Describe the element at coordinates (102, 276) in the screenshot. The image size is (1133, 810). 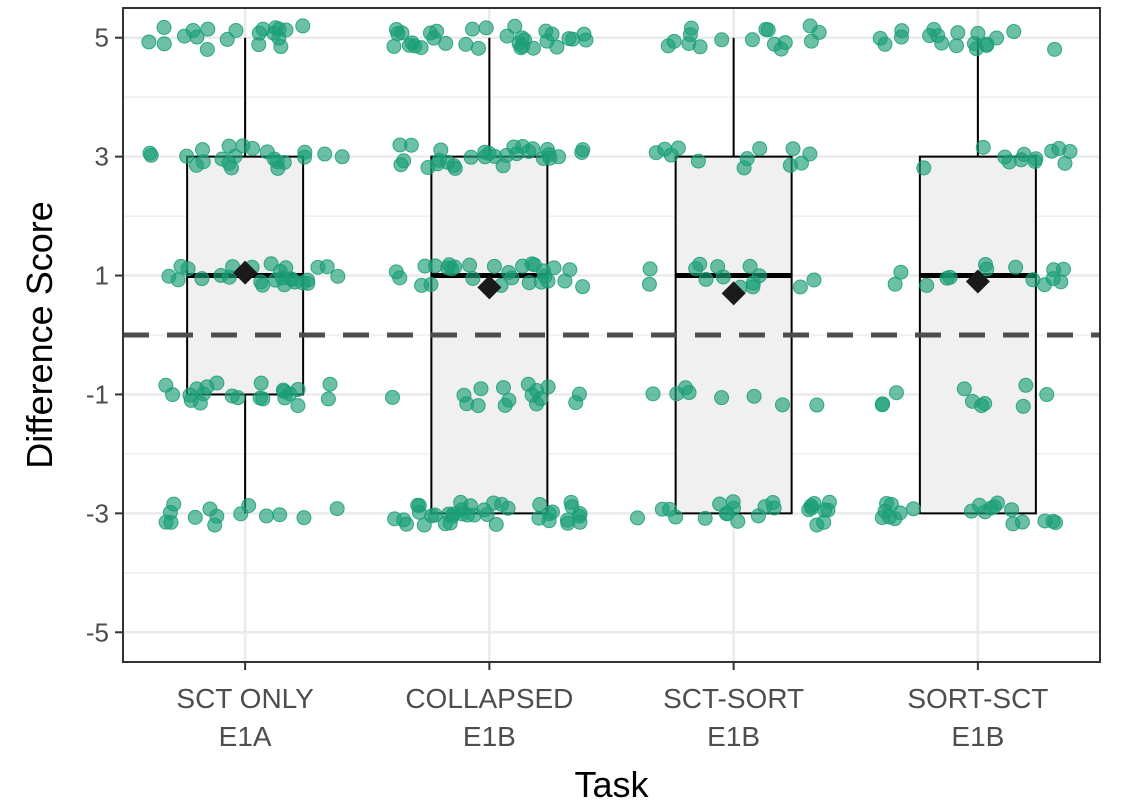
I see `y-tick-label: 1` at that location.